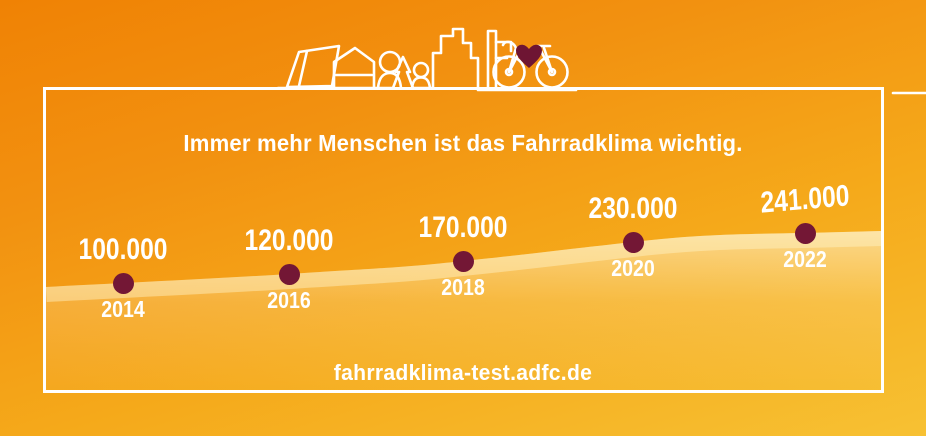 The image size is (926, 436). Describe the element at coordinates (123, 249) in the screenshot. I see `value-label: 100.000` at that location.